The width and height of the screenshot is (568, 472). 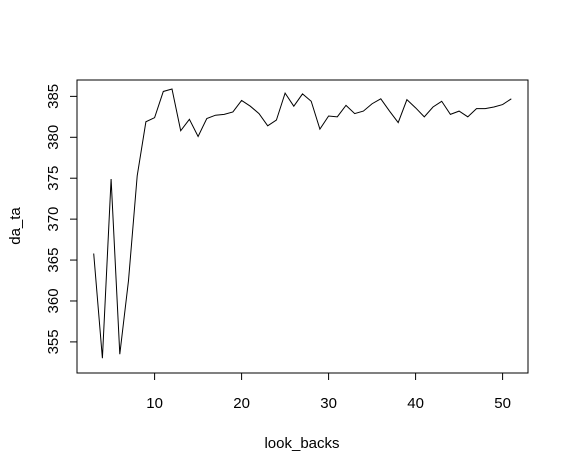 What do you see at coordinates (15, 226) in the screenshot?
I see `y-axis-label: da_ta` at bounding box center [15, 226].